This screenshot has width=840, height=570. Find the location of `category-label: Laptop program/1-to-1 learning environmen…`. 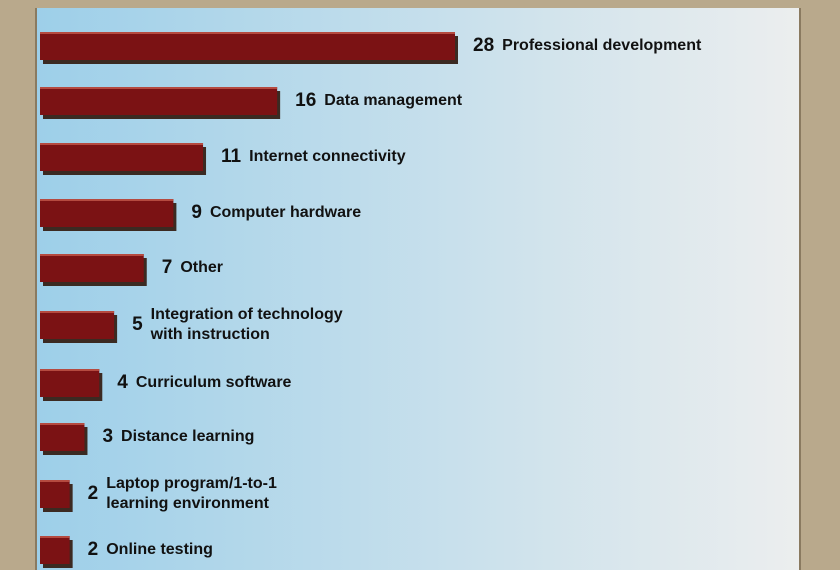

category-label: Laptop program/1-to-1 learning environmen… is located at coordinates (191, 493).